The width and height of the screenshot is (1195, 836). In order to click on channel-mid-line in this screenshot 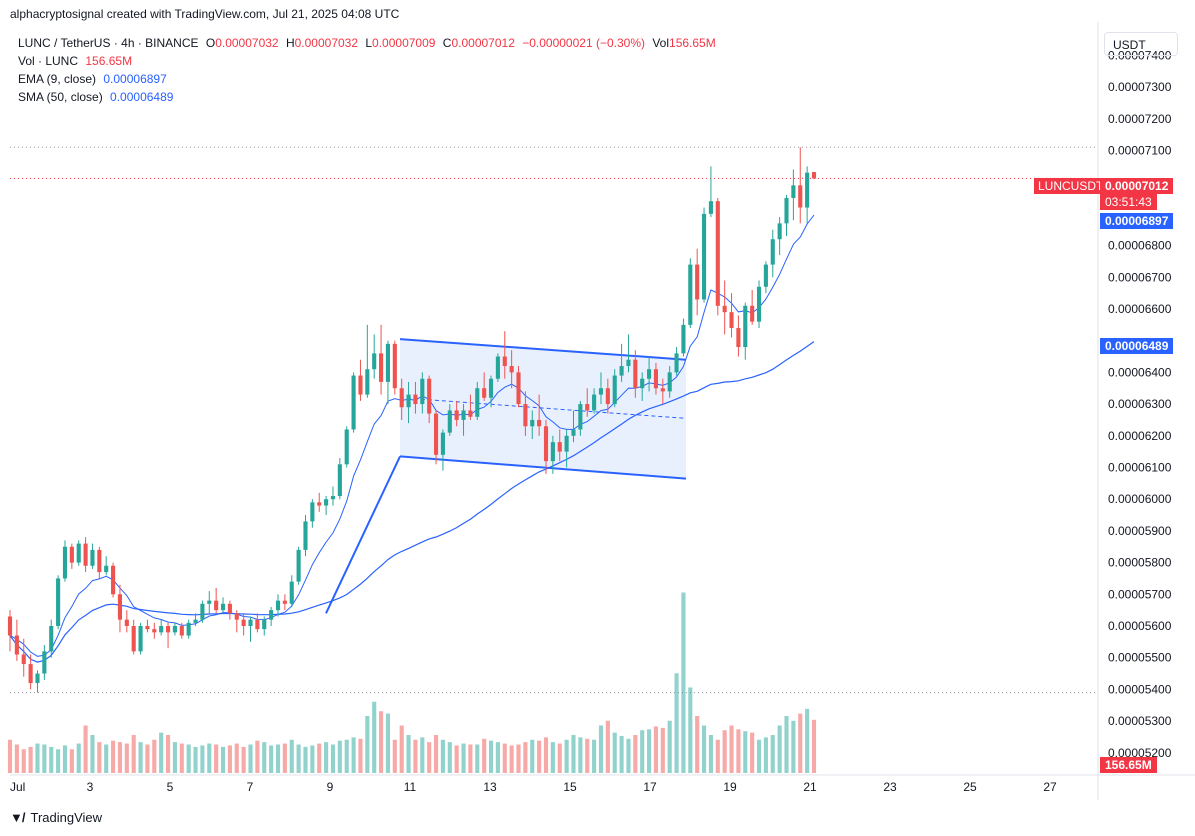, I will do `click(543, 408)`.